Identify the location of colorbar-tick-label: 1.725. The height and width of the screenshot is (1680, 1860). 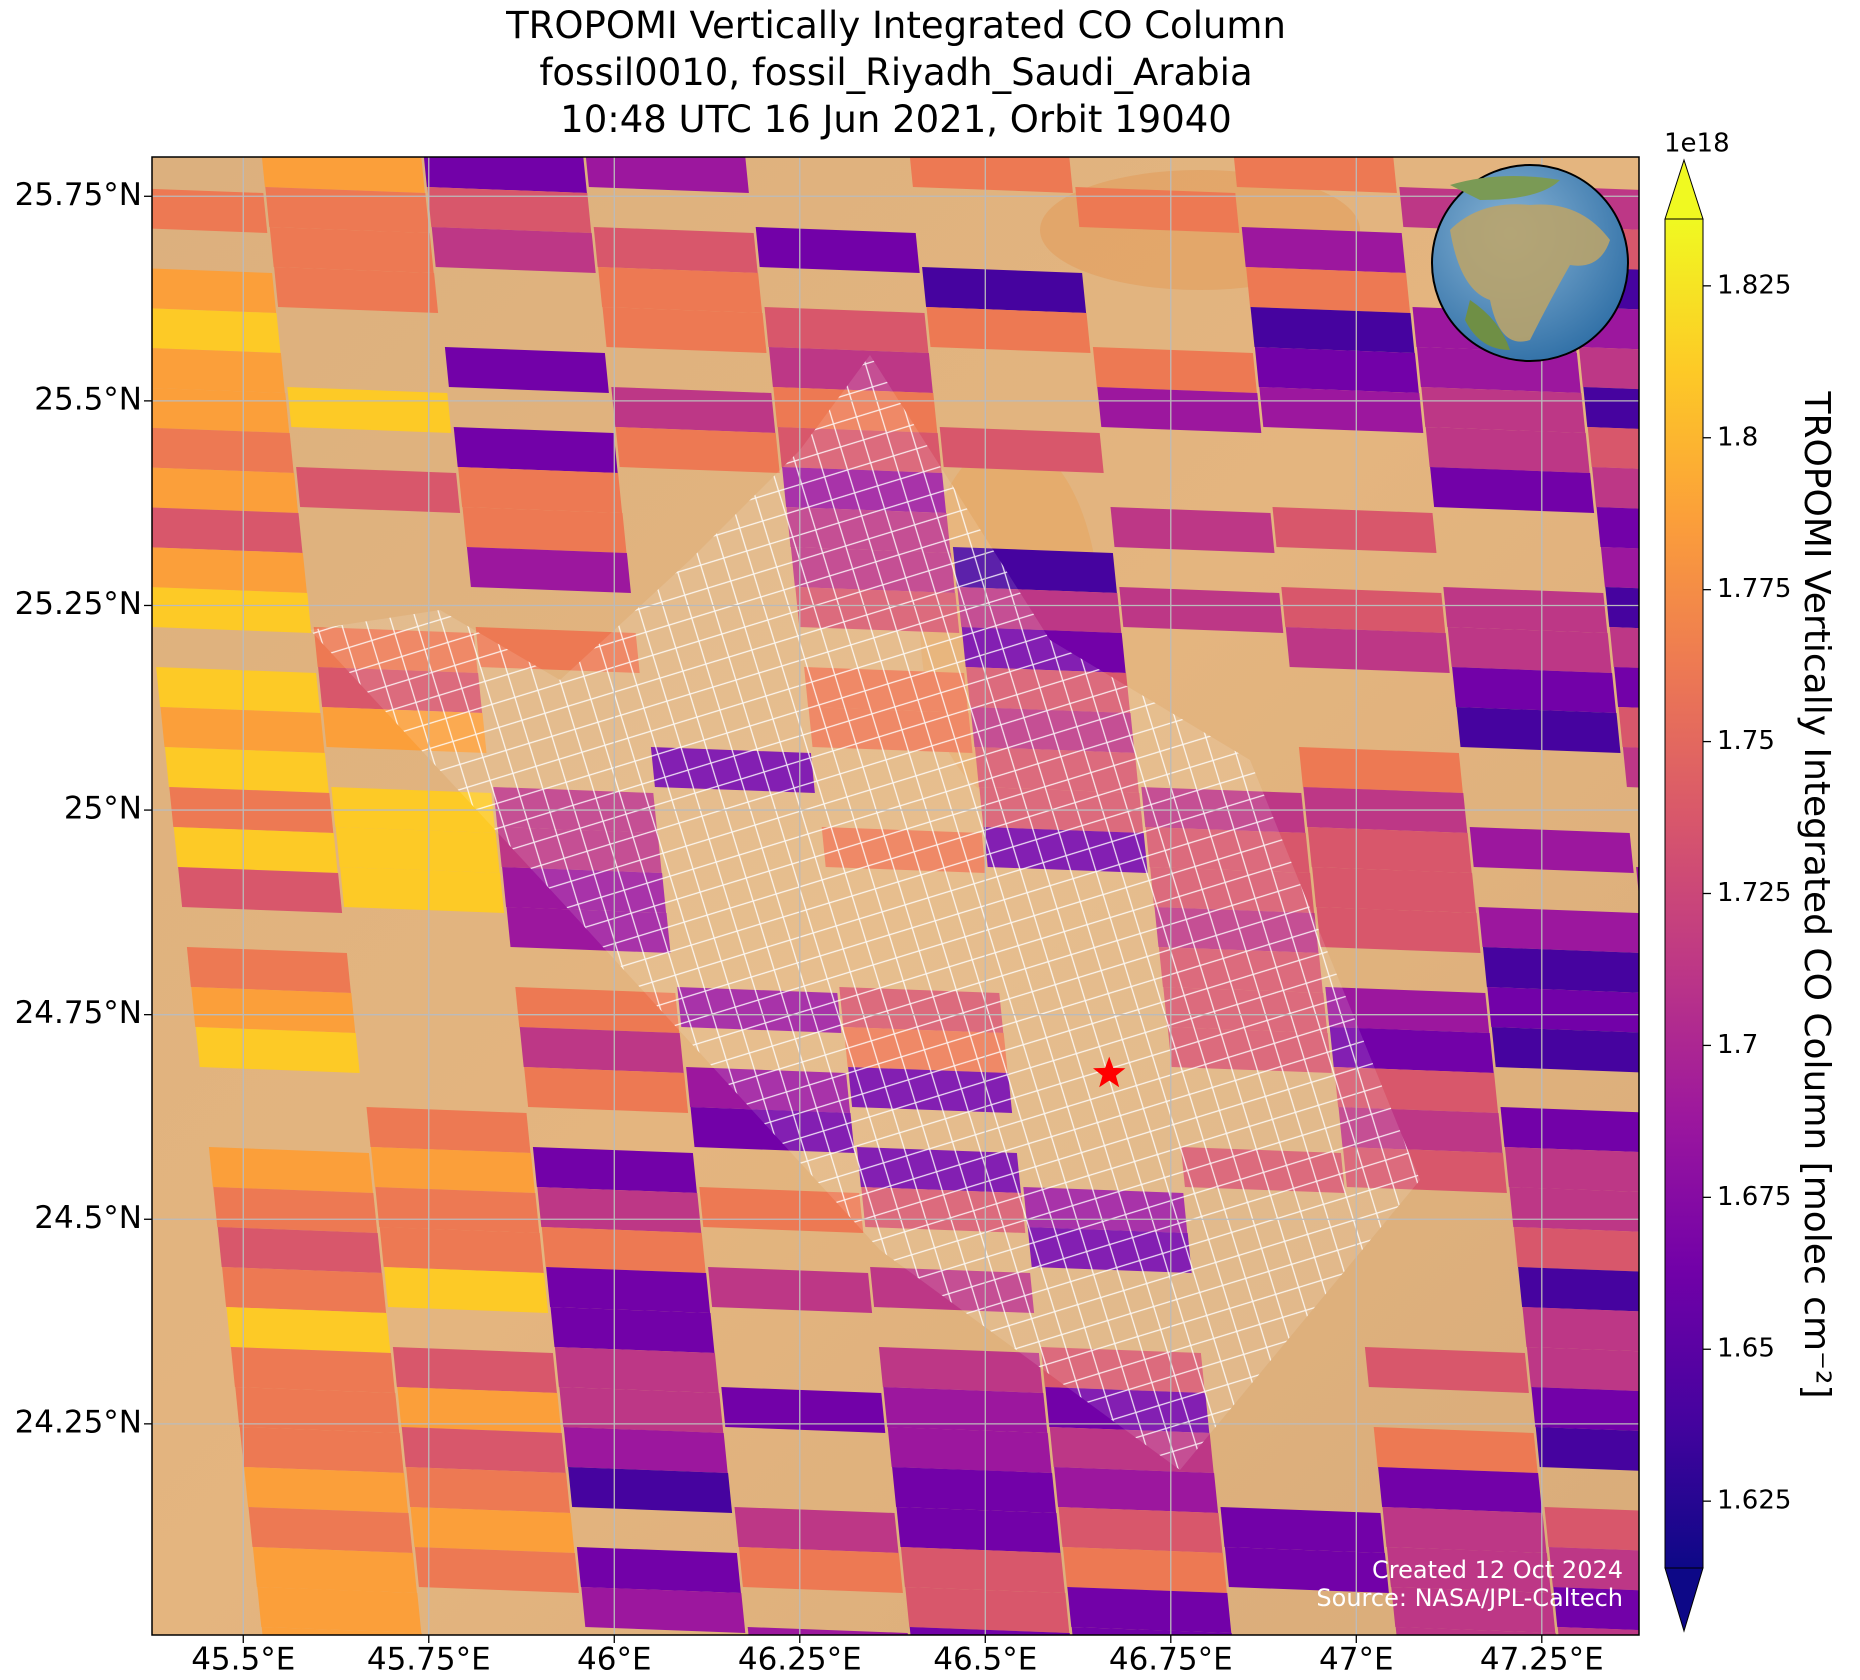
(1754, 893).